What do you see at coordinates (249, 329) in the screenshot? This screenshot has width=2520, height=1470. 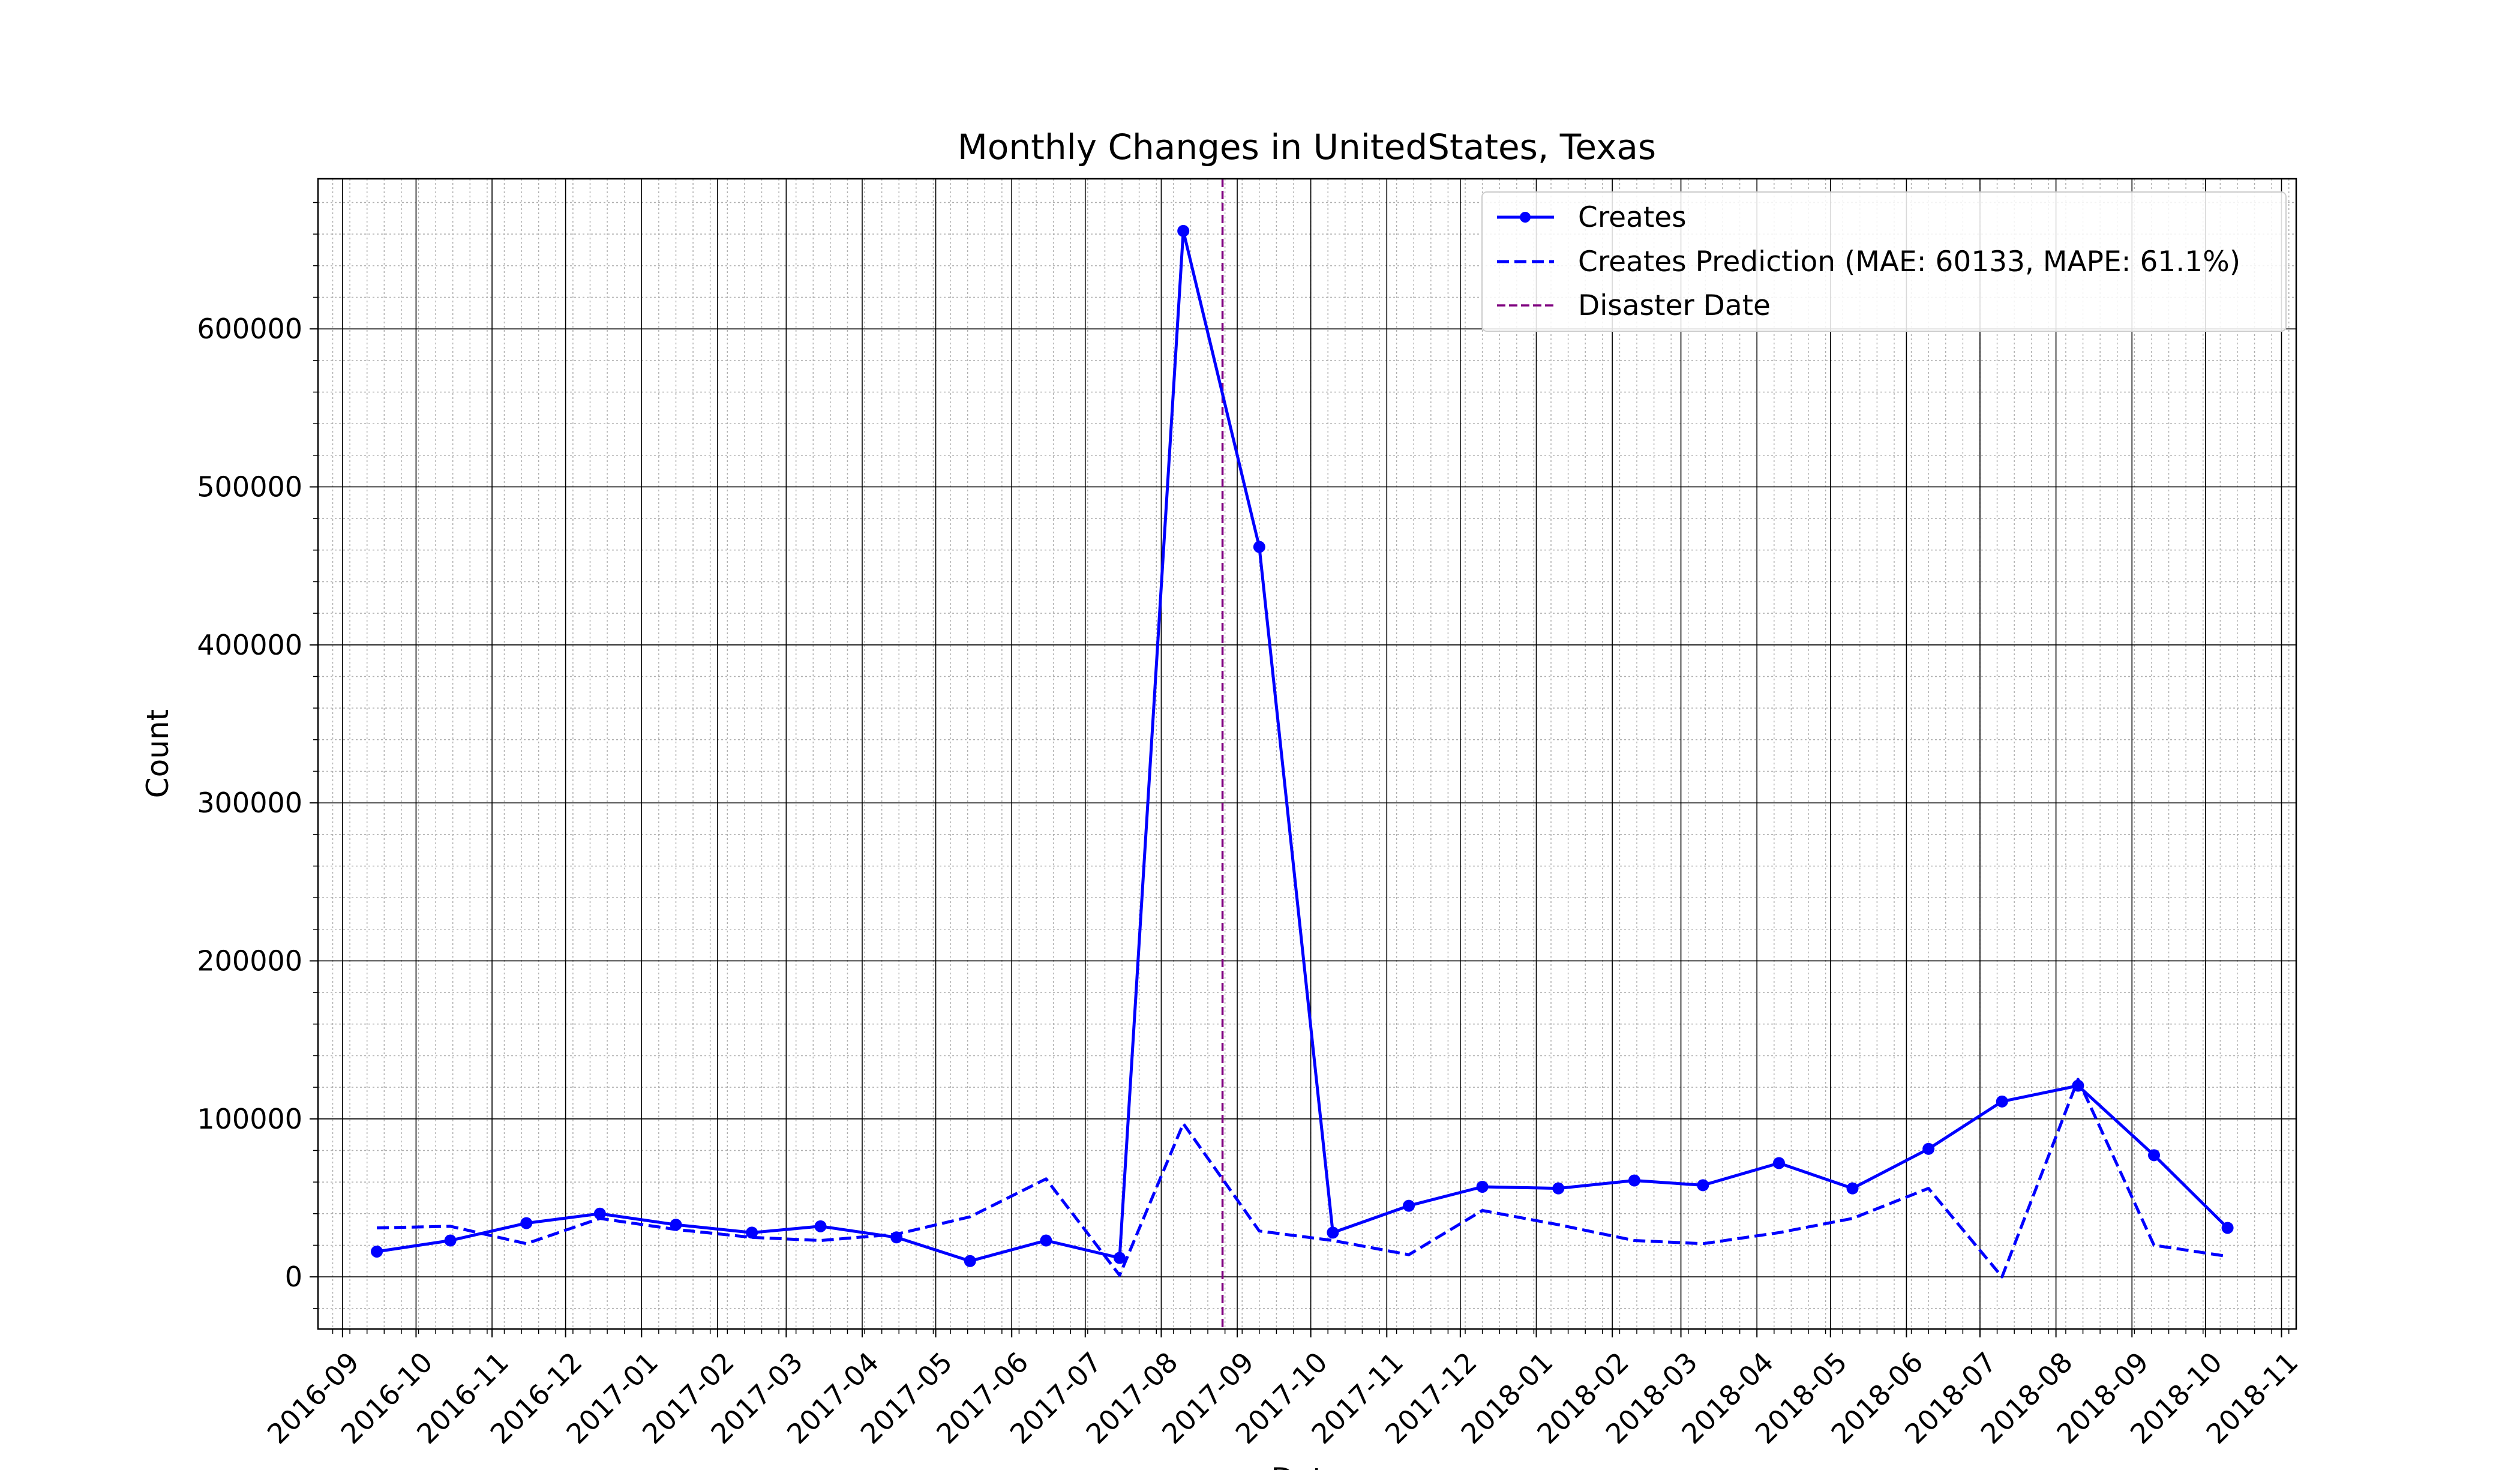 I see `y-tick-label: 600000` at bounding box center [249, 329].